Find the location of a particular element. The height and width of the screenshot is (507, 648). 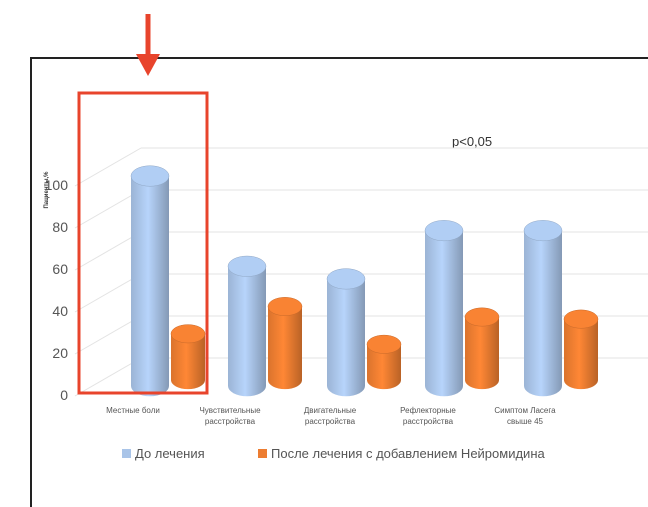

legend-label: После лечения с добавлением Нейромидина is located at coordinates (408, 453).